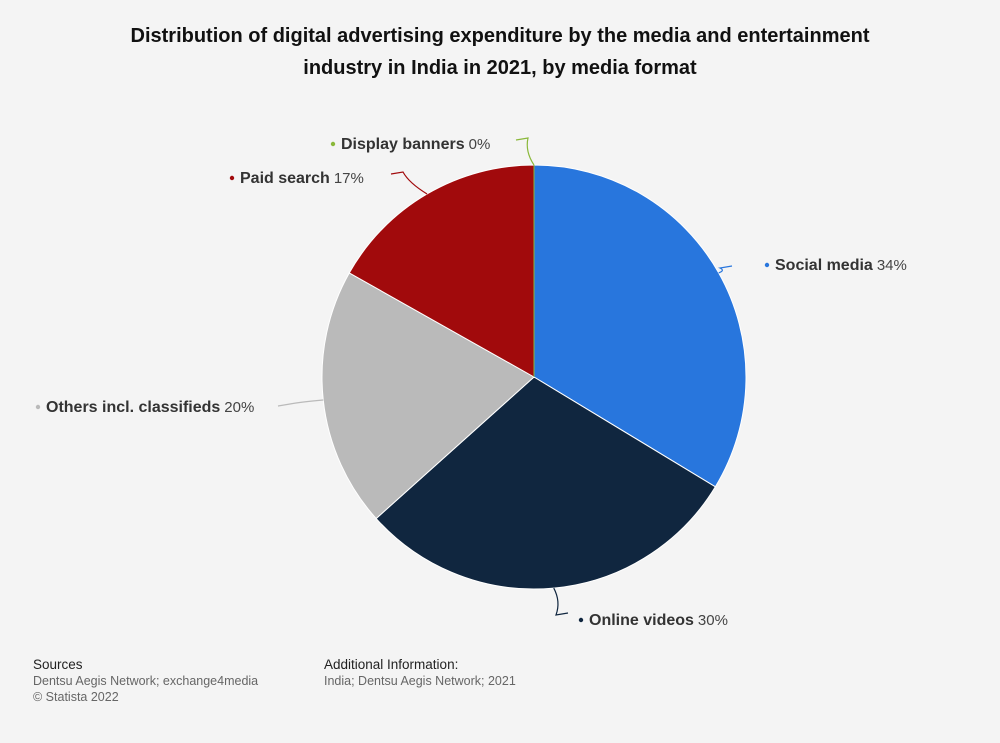 The width and height of the screenshot is (1000, 743). What do you see at coordinates (561, 601) in the screenshot?
I see `leader-online-videos` at bounding box center [561, 601].